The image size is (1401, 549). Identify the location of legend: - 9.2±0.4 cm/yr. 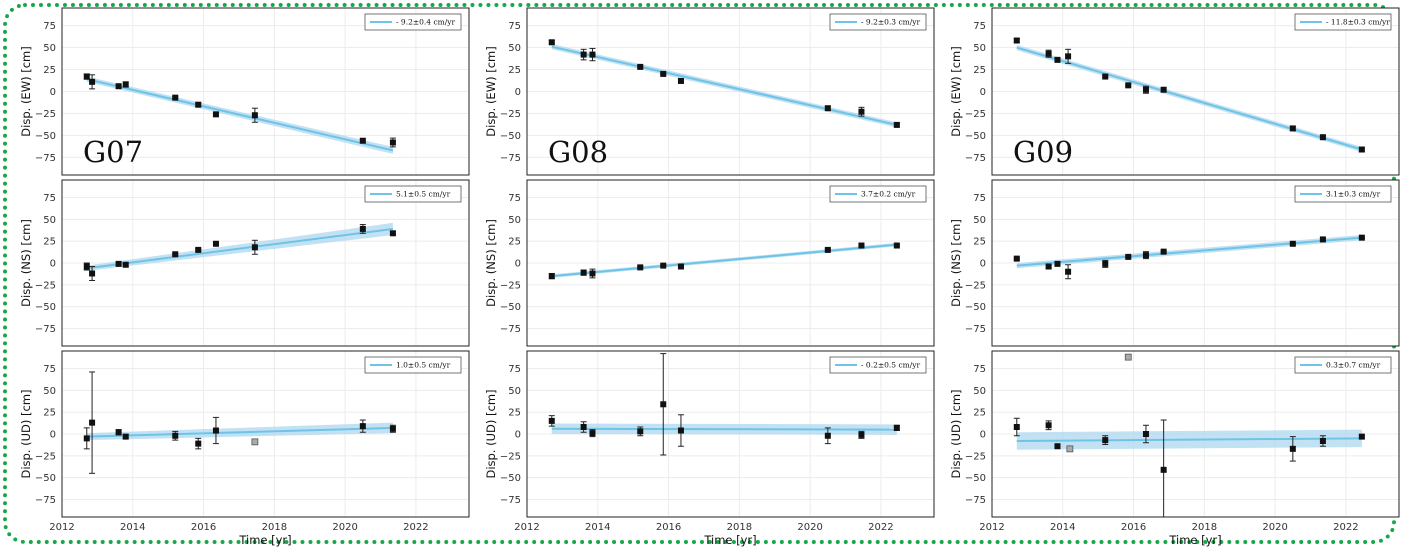
(413, 22).